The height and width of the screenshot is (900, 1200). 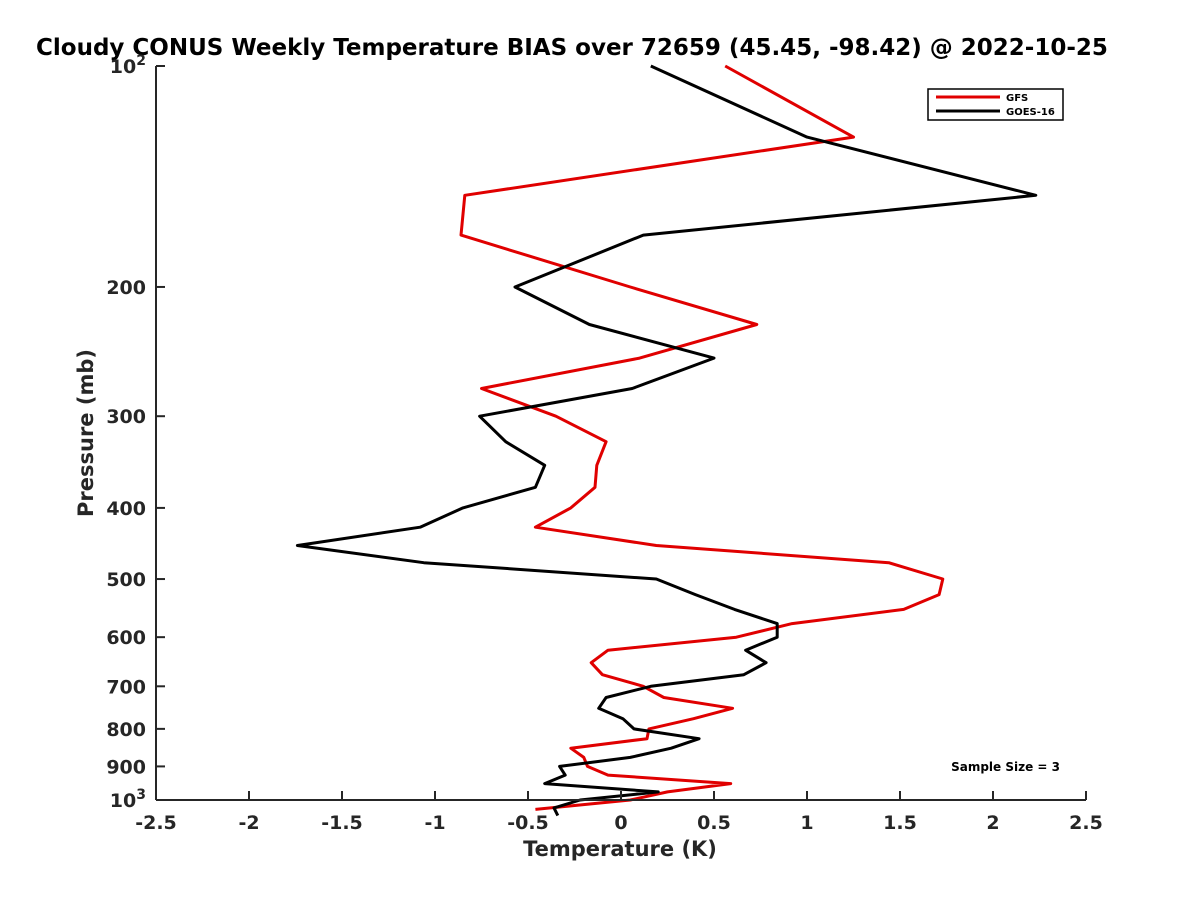 I want to click on y-tick-label: 400, so click(x=126, y=509).